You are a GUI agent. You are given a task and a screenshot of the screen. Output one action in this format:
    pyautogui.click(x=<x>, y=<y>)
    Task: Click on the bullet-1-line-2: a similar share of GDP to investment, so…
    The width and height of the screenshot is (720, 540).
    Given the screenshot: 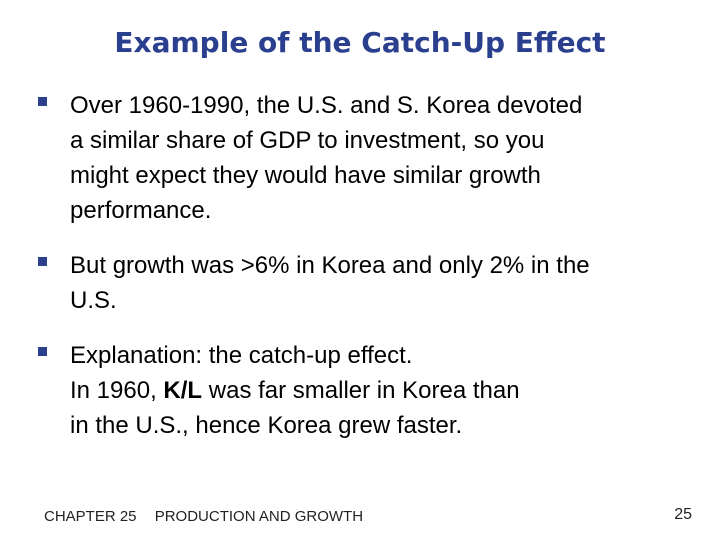 What is the action you would take?
    pyautogui.click(x=307, y=140)
    